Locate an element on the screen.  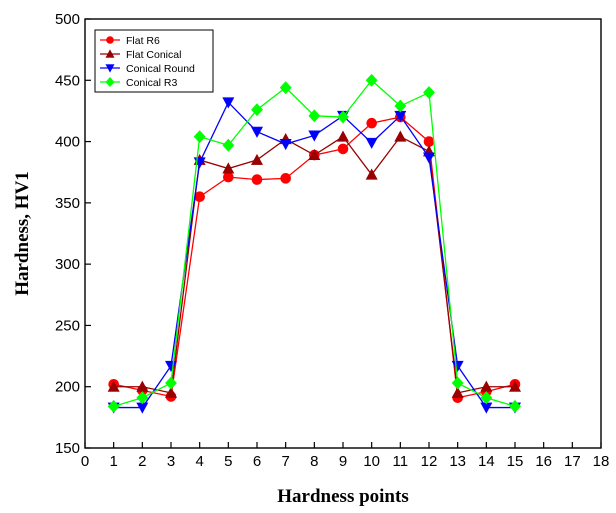
legend-item: Conical R3 is located at coordinates (139, 83).